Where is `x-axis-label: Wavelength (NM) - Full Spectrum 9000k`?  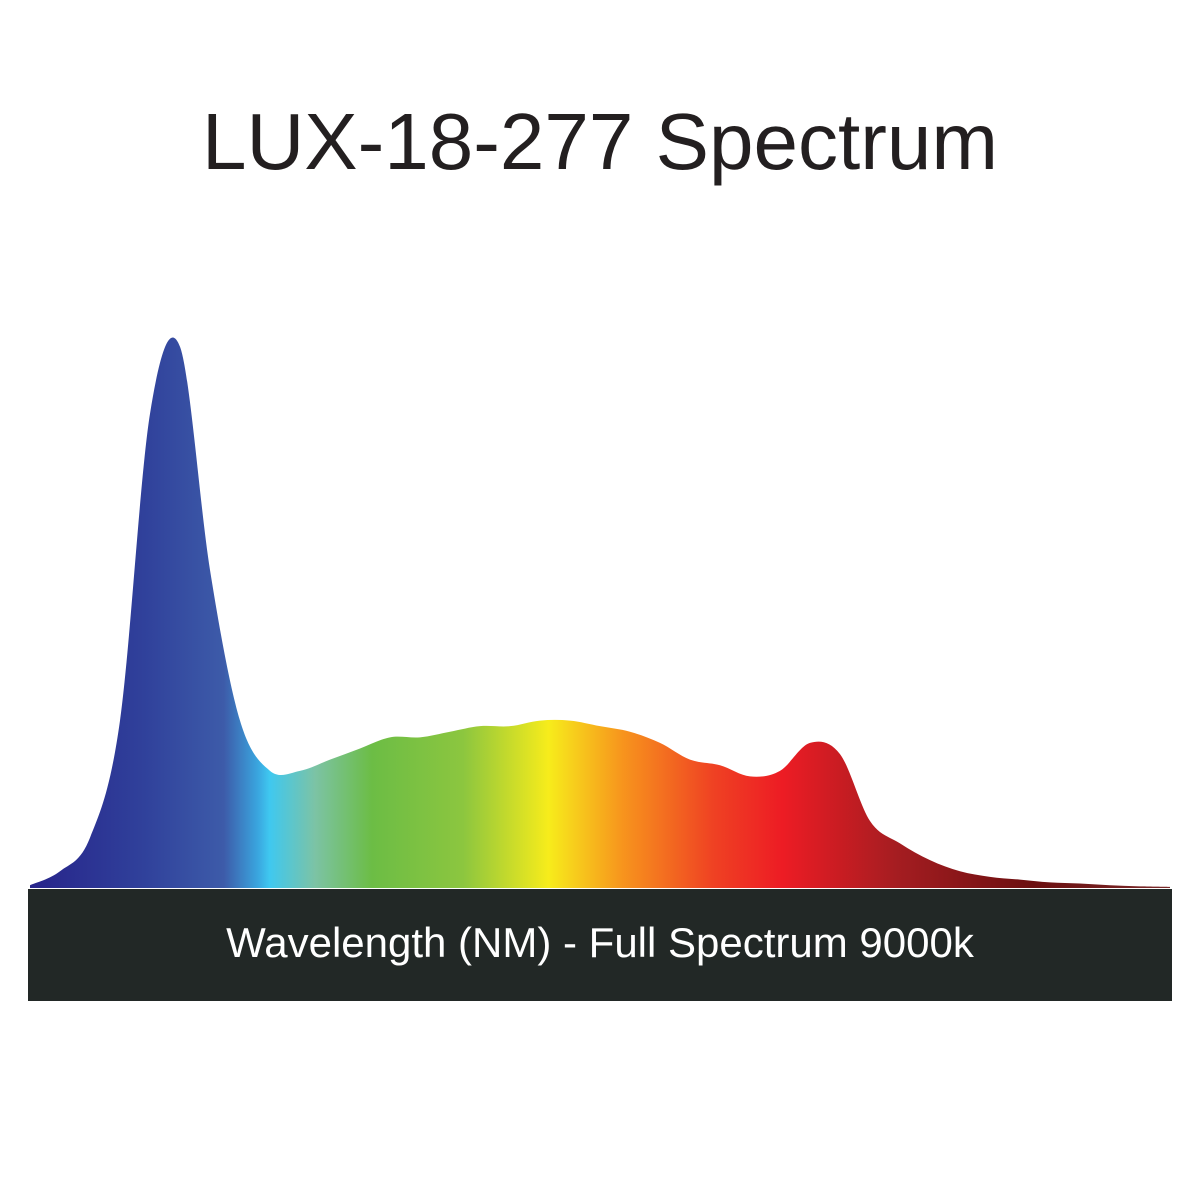
x-axis-label: Wavelength (NM) - Full Spectrum 9000k is located at coordinates (600, 942).